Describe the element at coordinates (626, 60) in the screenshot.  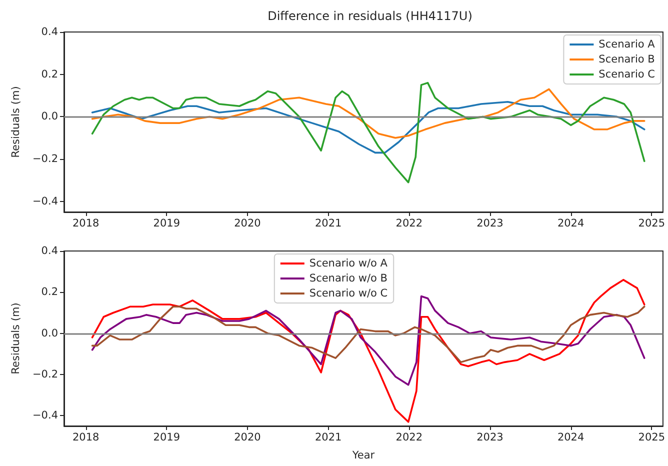
I see `legend-label: Scenario B` at that location.